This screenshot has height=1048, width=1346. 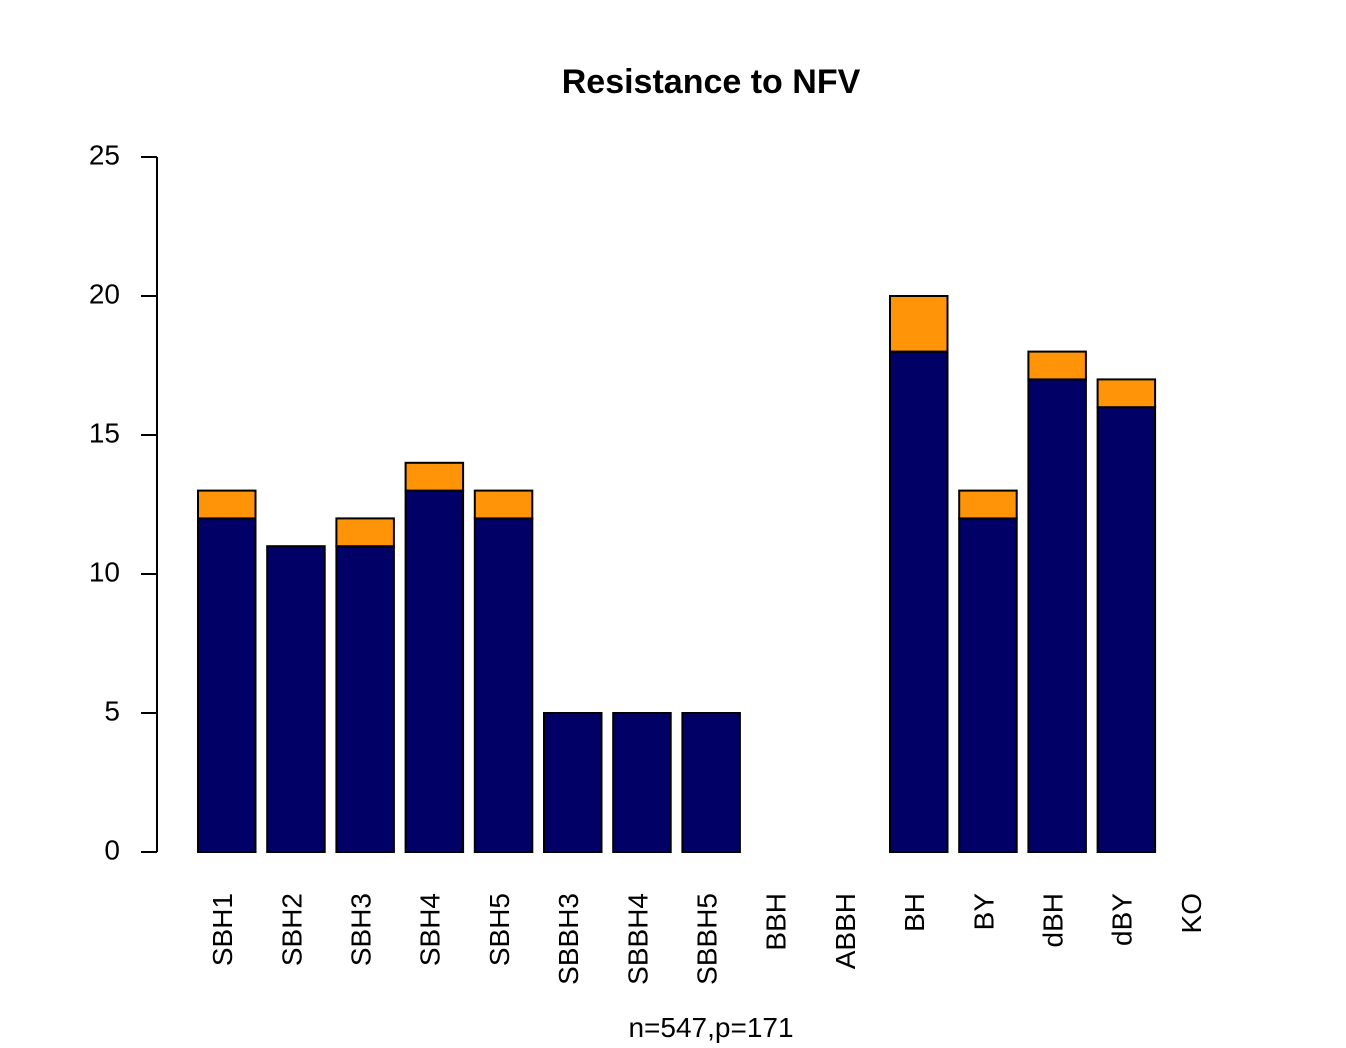 I want to click on y-tick-label: 15, so click(x=104, y=432).